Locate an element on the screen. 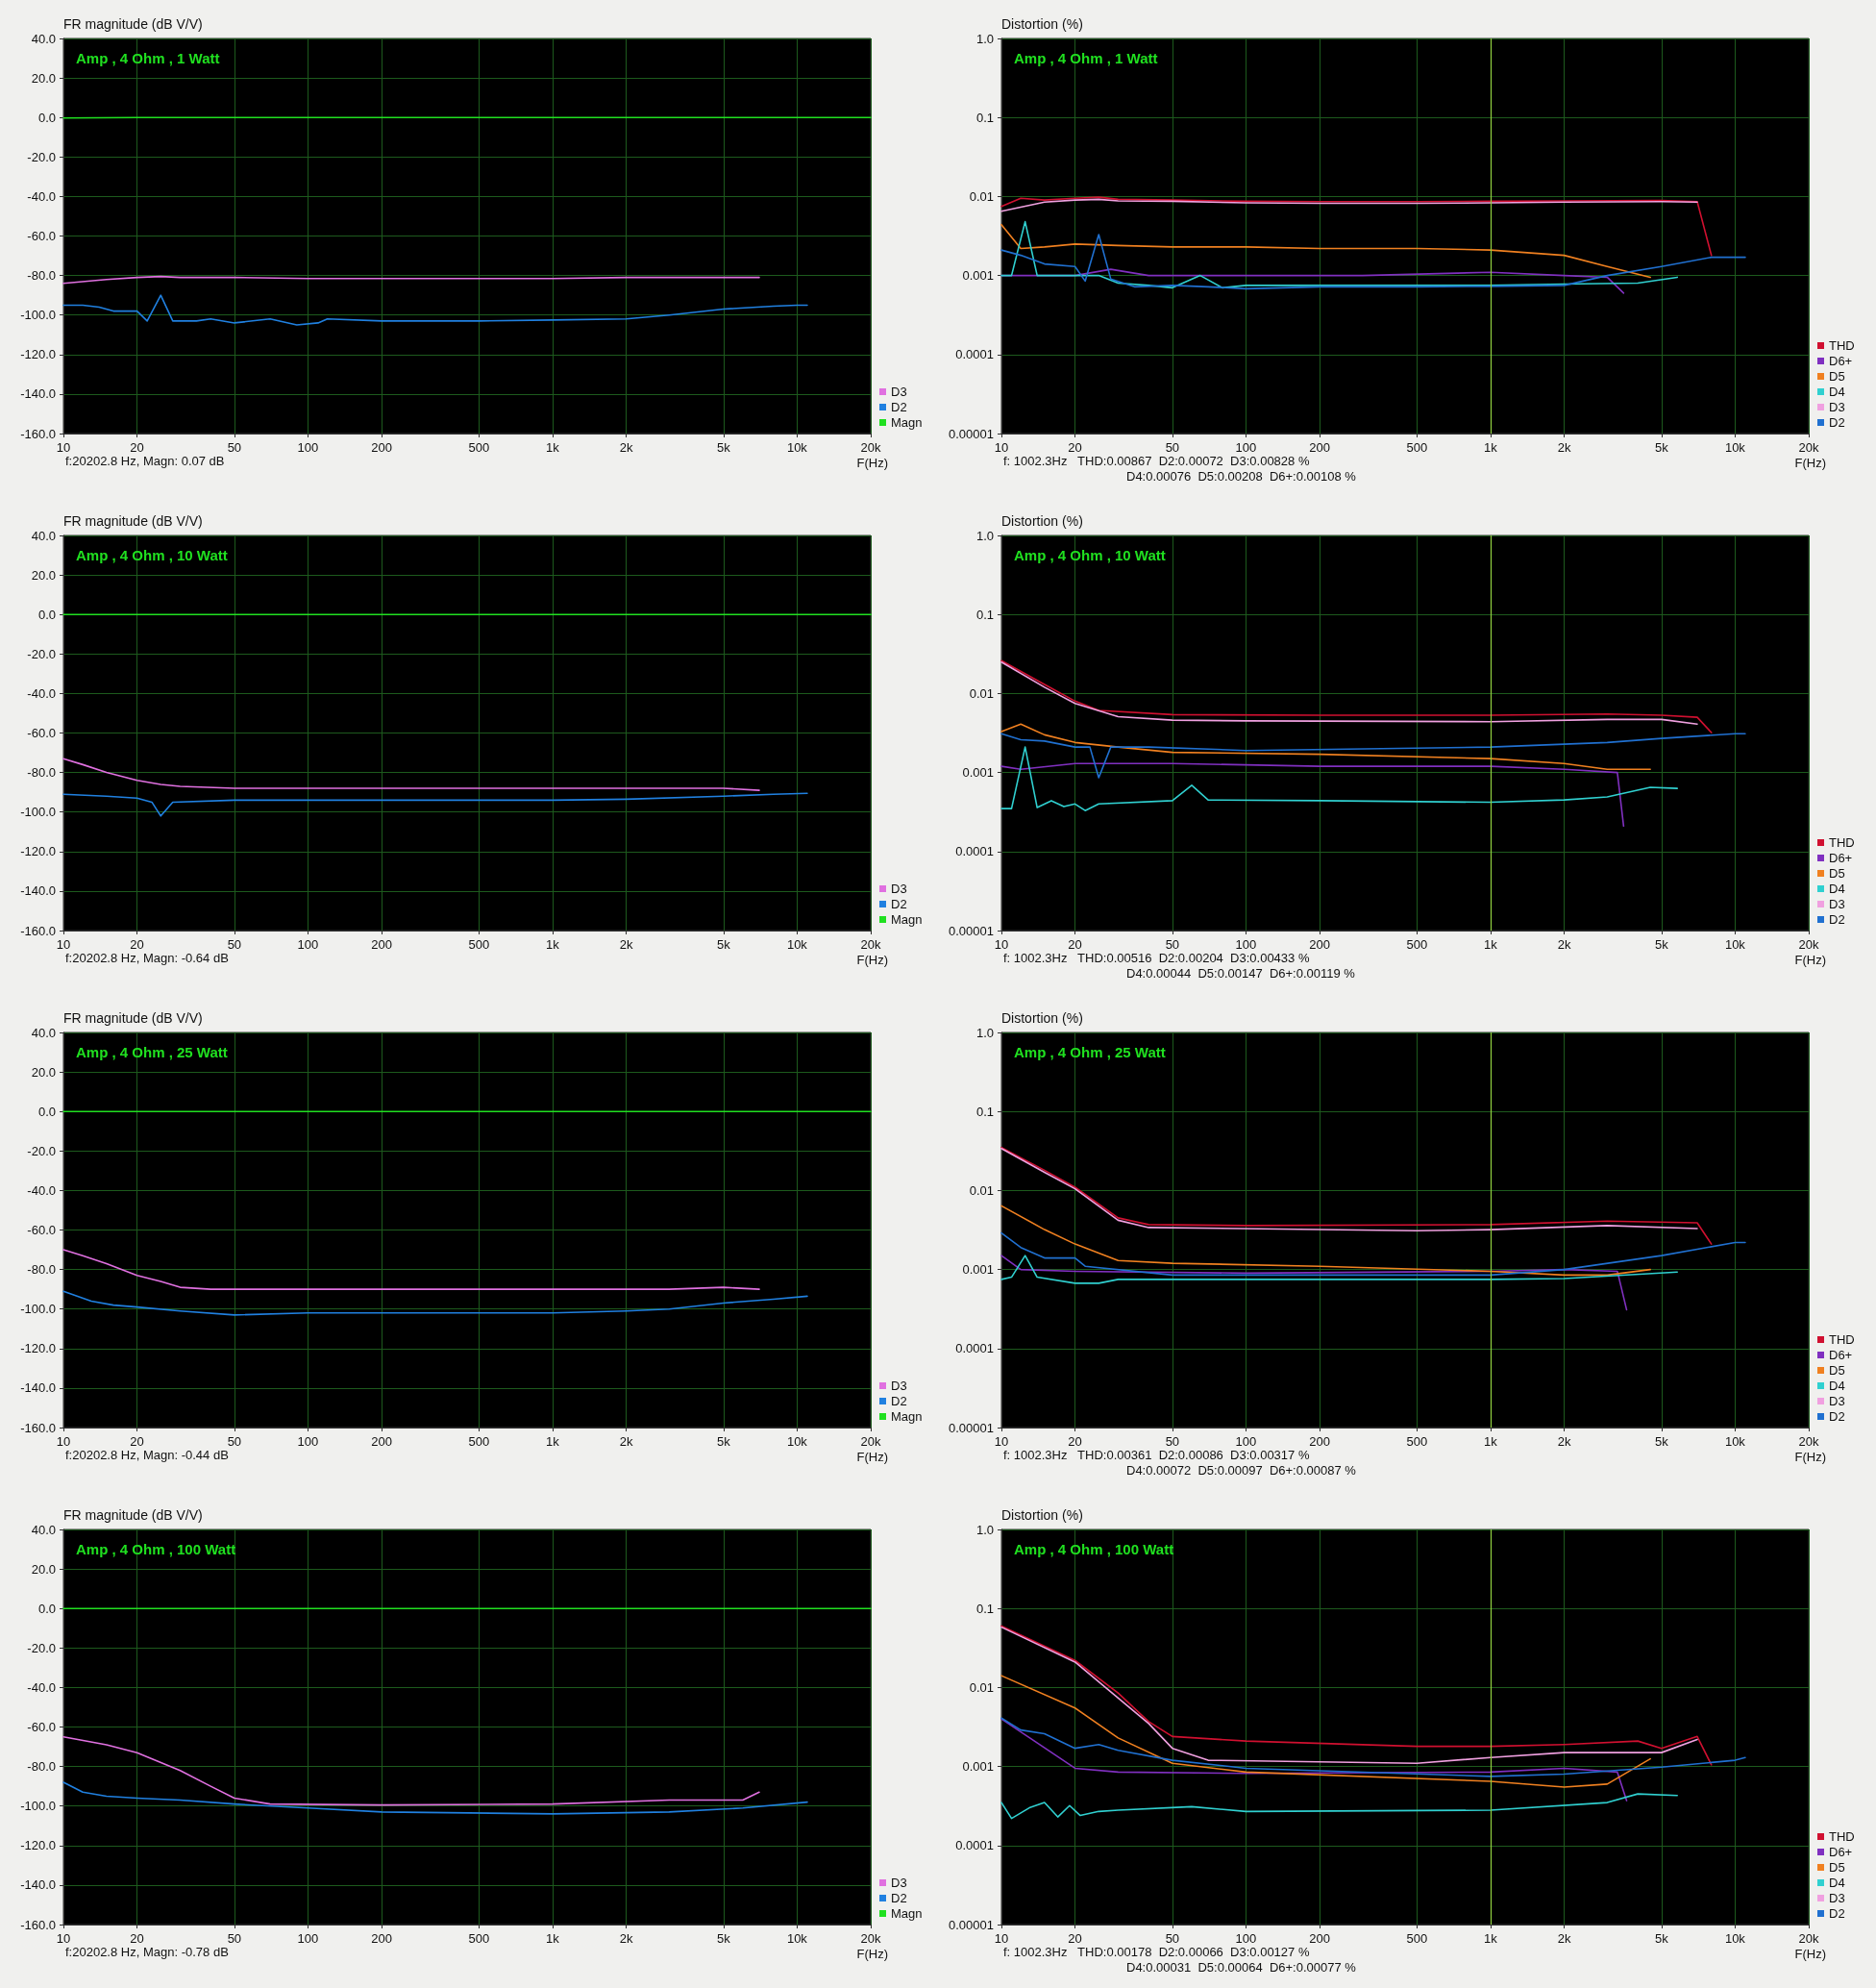  y-tick-label: -100.0 is located at coordinates (38, 1807).